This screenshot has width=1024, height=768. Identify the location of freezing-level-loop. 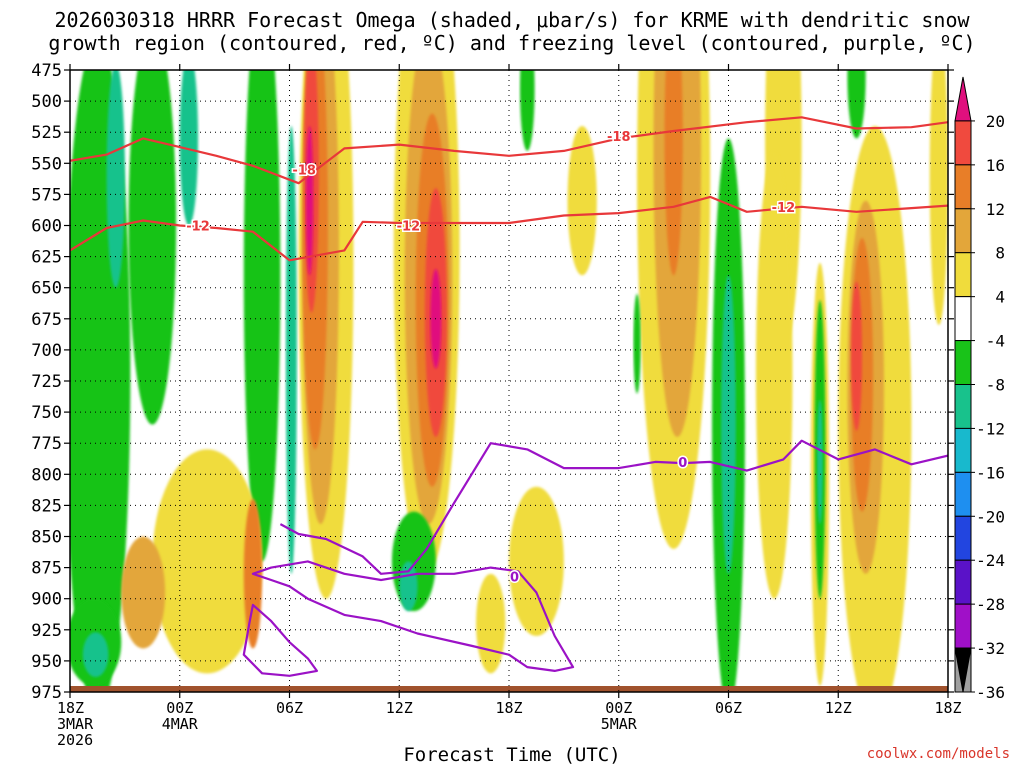
(413, 616).